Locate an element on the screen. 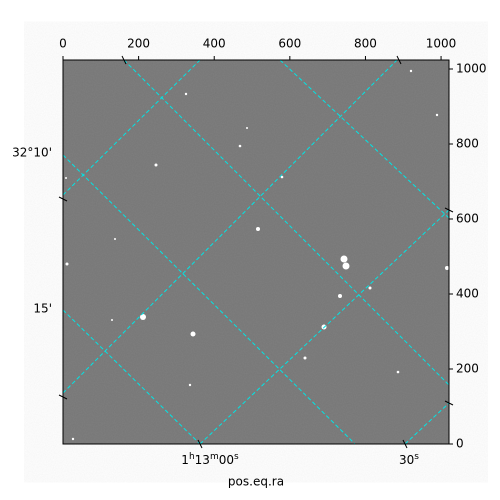 The width and height of the screenshot is (500, 500). y-tick-label: 0 is located at coordinates (460, 444).